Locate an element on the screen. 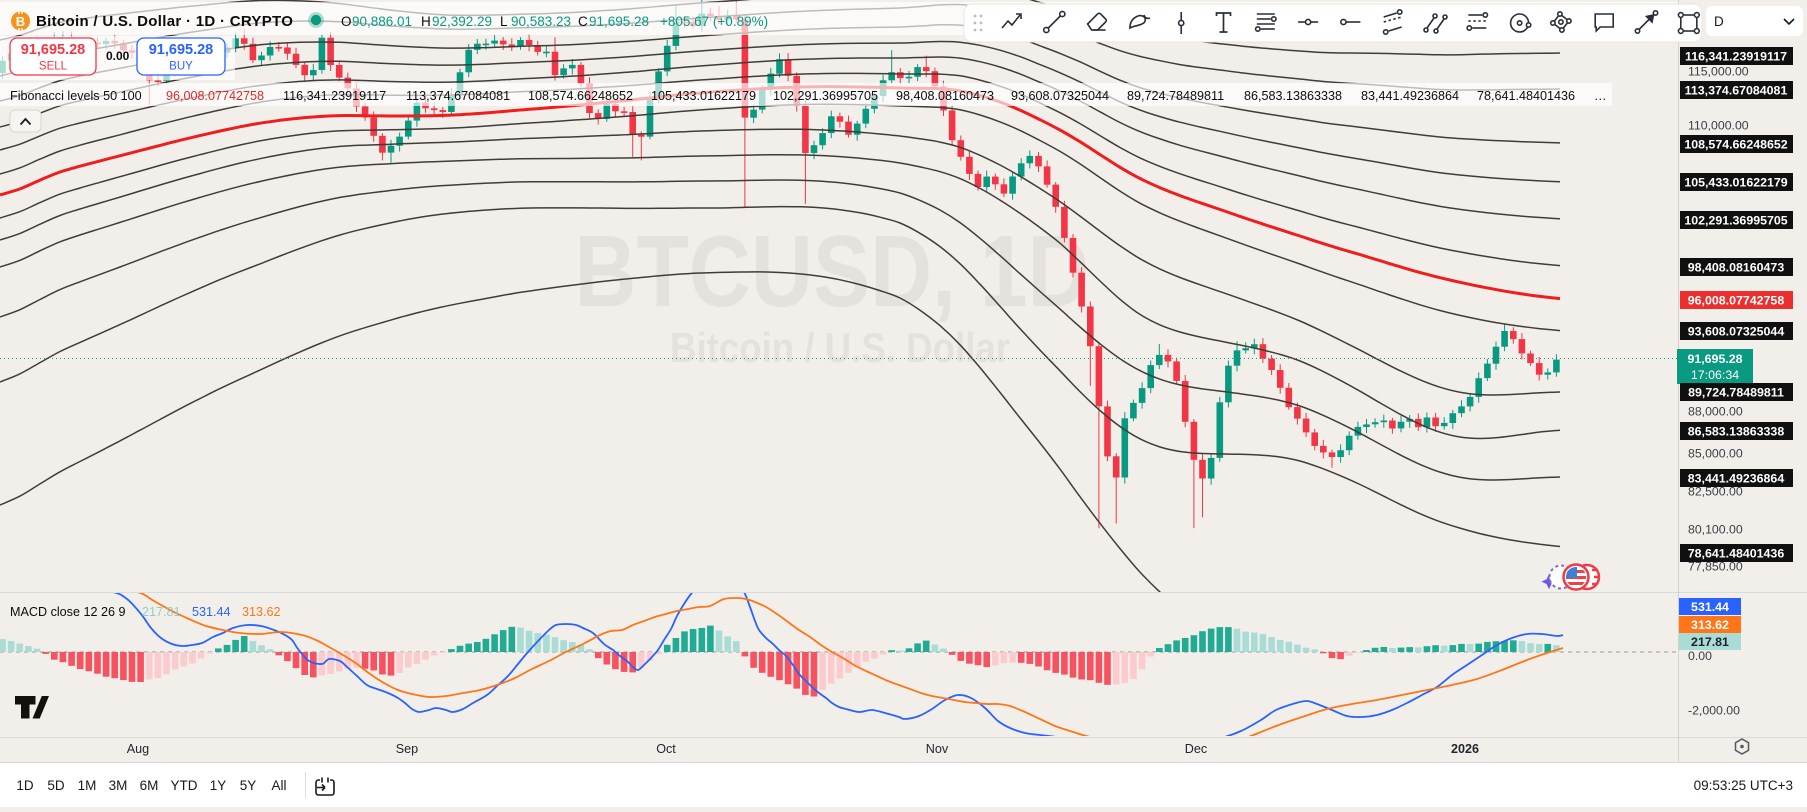 This screenshot has height=812, width=1807. svg-text: 82,500.00 is located at coordinates (1715, 492).